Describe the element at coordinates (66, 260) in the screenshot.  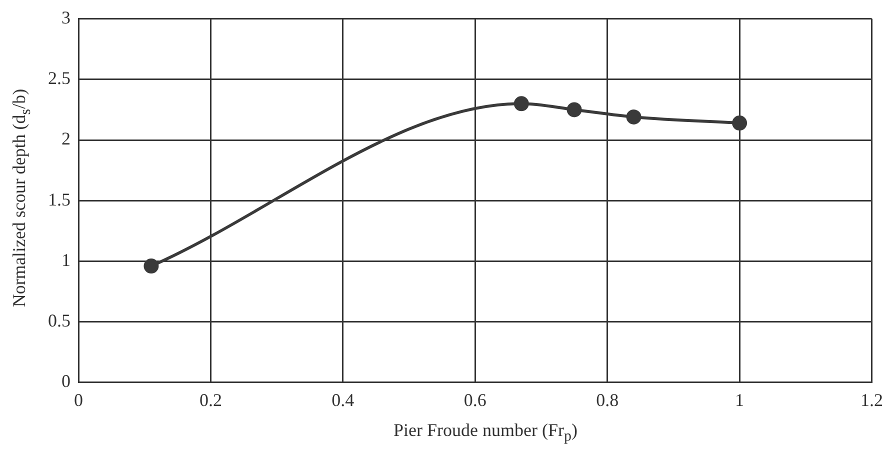
I see `y-tick-label: 1` at that location.